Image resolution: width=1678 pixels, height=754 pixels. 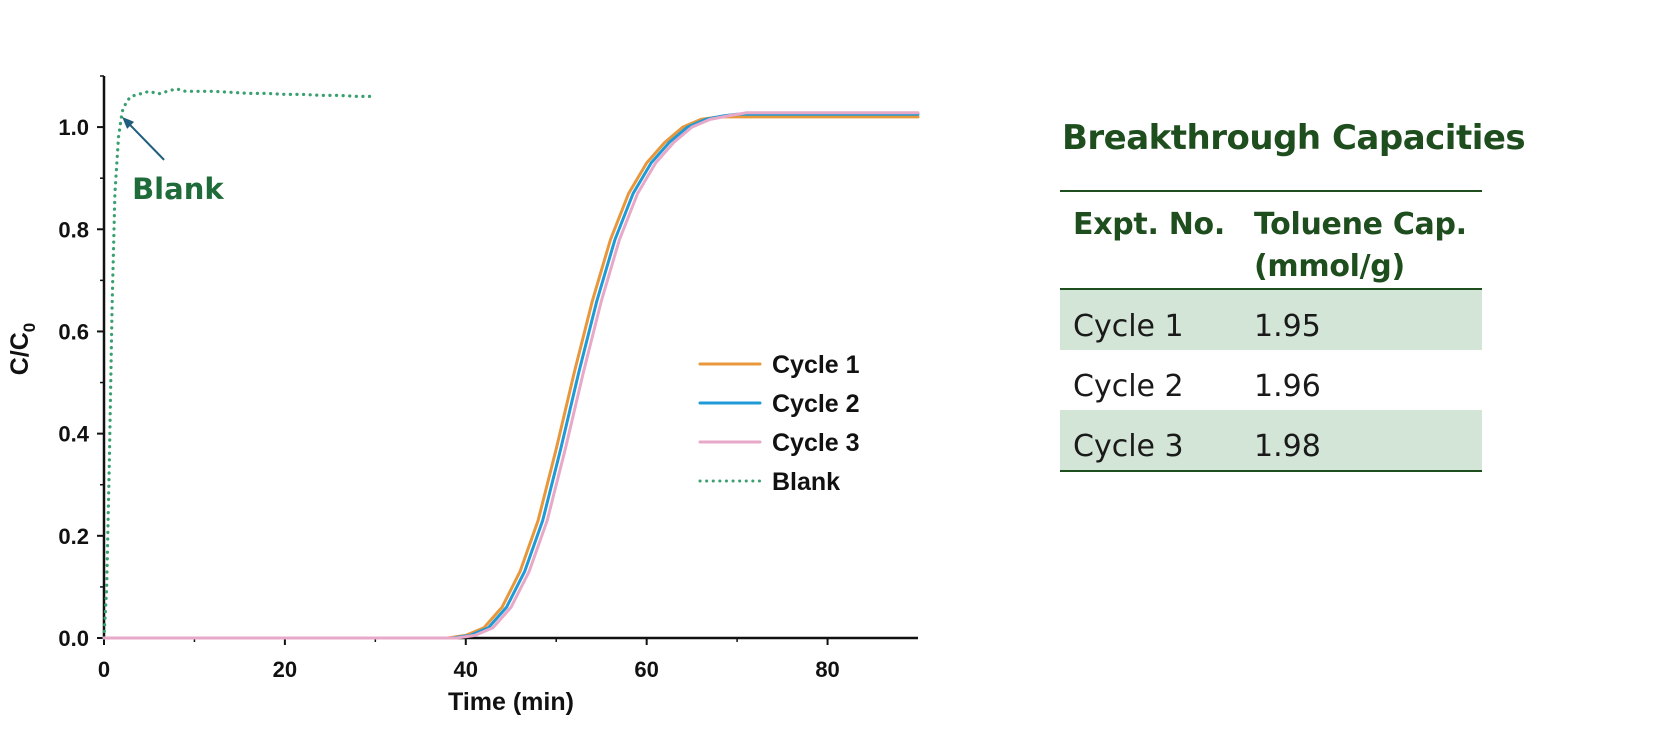 I want to click on y-tick-label: 0.8, so click(x=73, y=229).